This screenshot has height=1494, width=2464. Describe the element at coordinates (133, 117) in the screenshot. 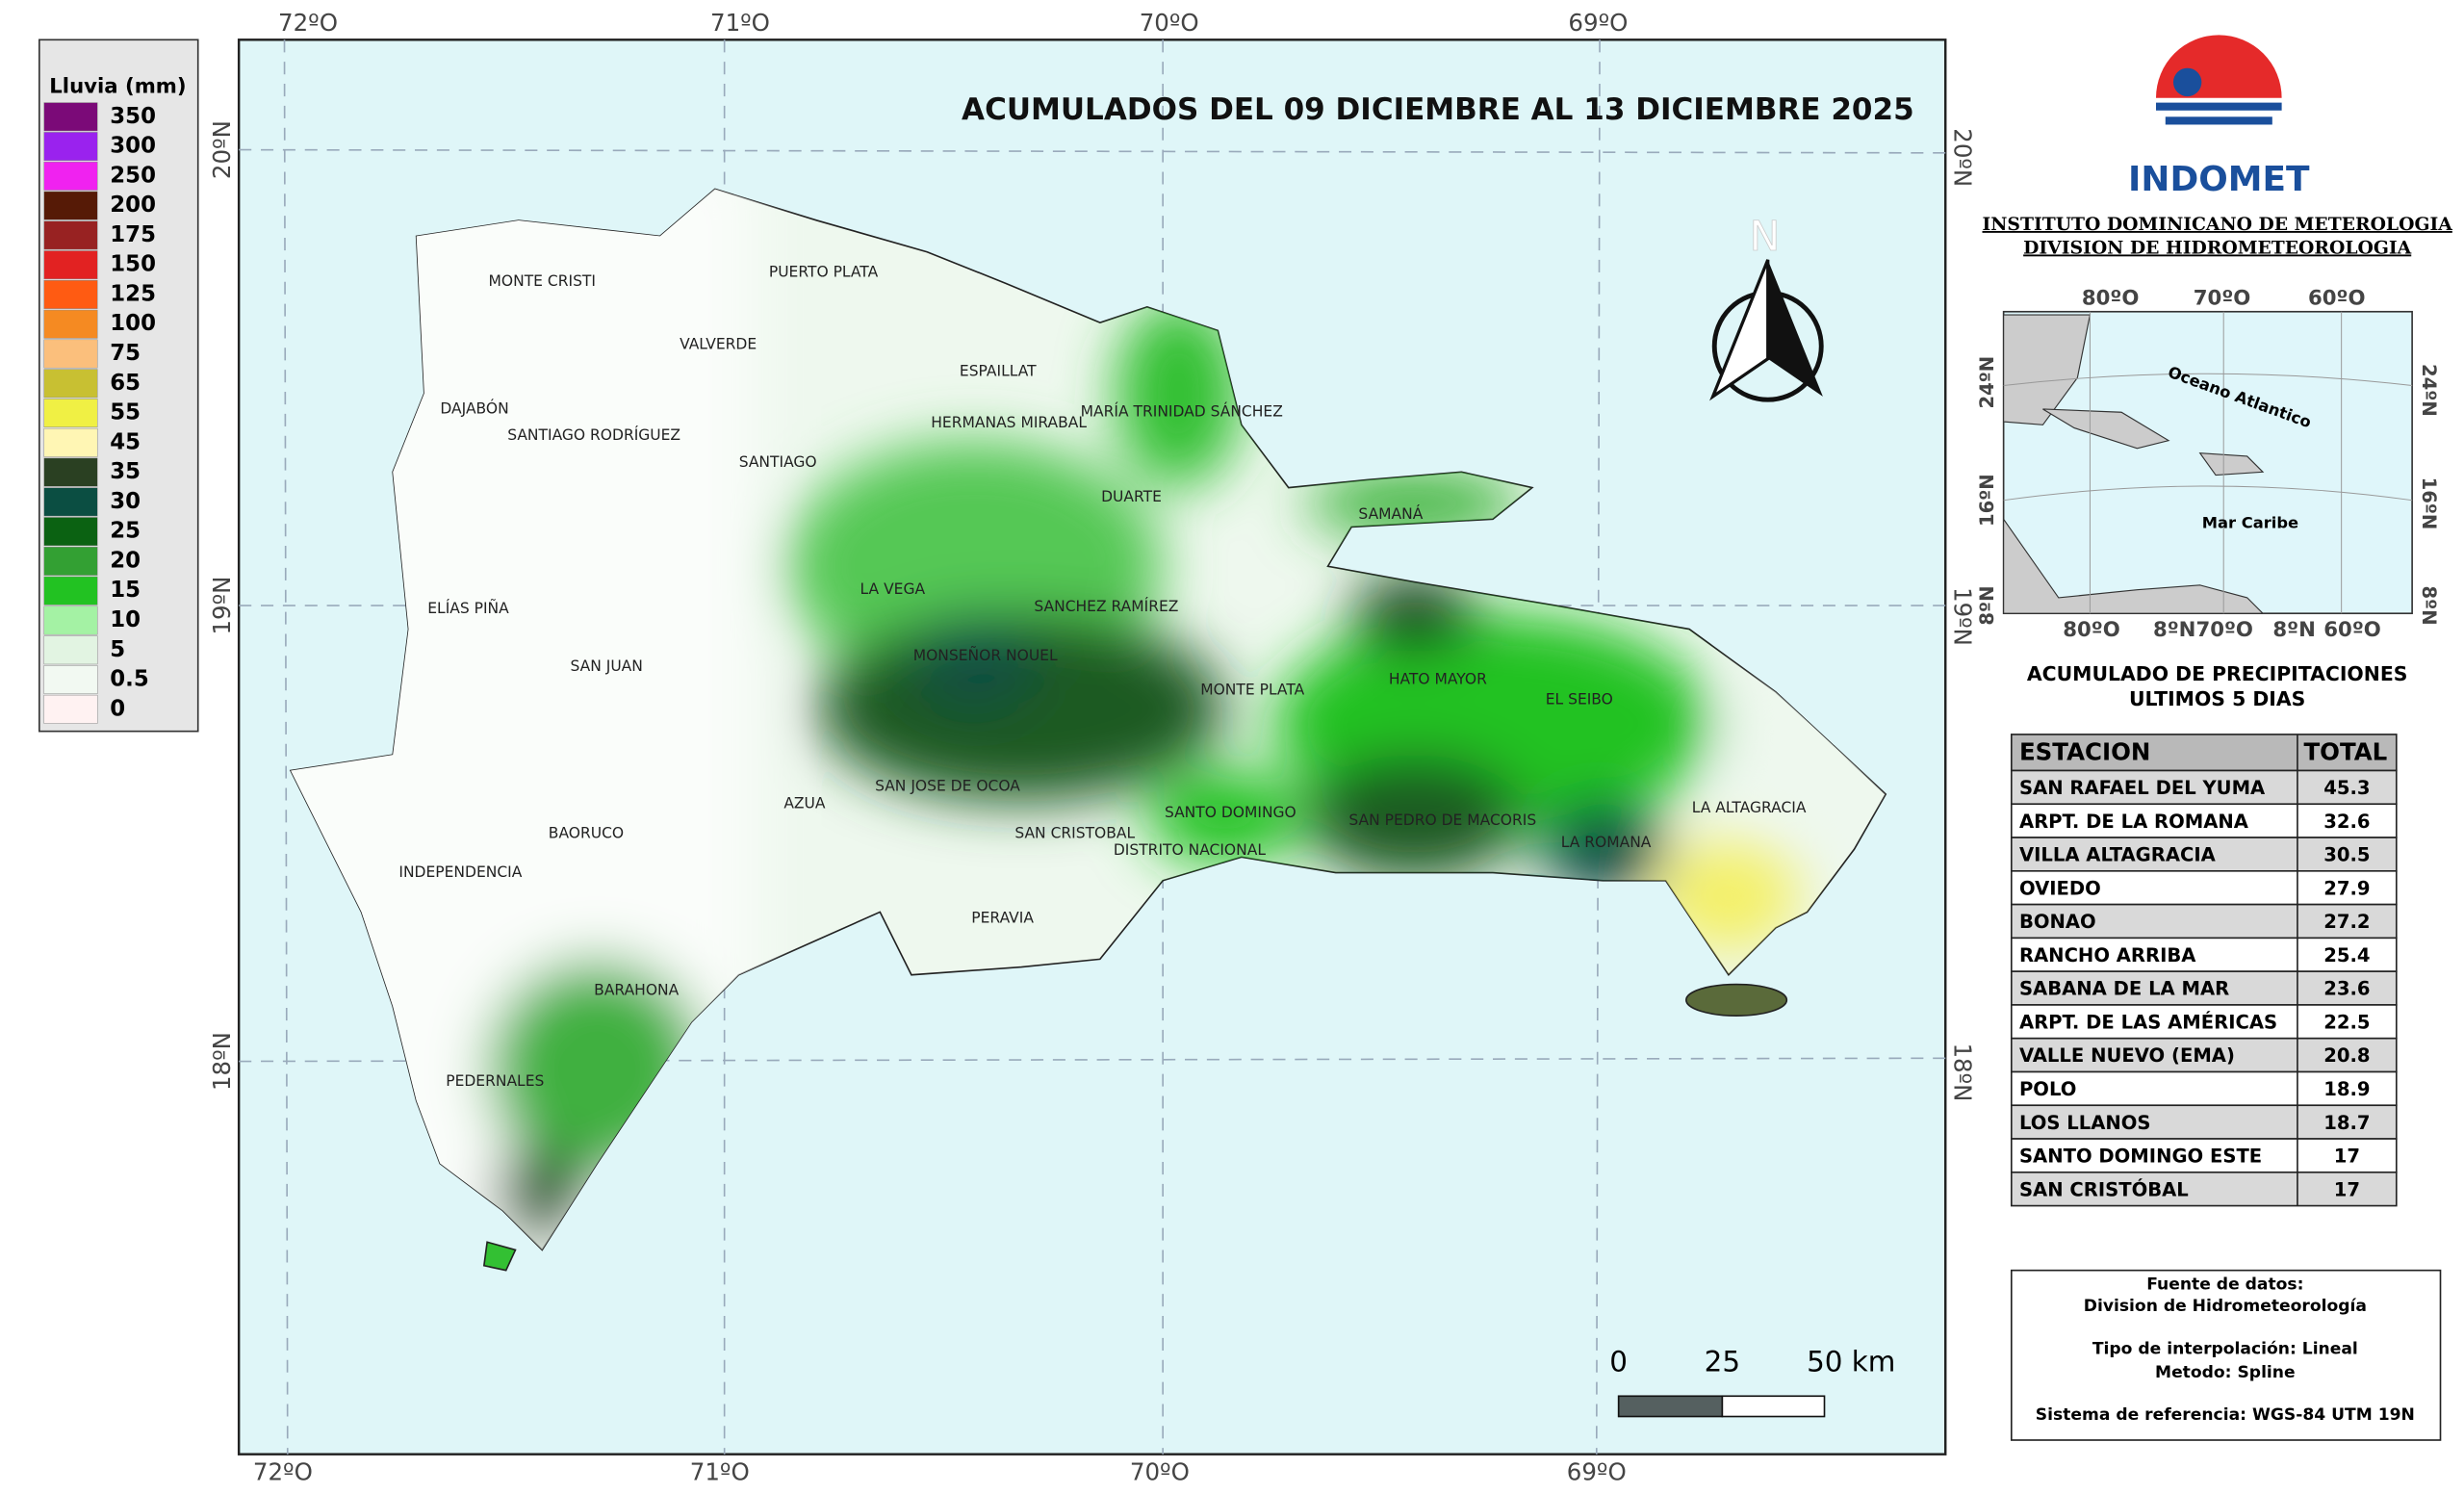

I see `legend-label: 350` at that location.